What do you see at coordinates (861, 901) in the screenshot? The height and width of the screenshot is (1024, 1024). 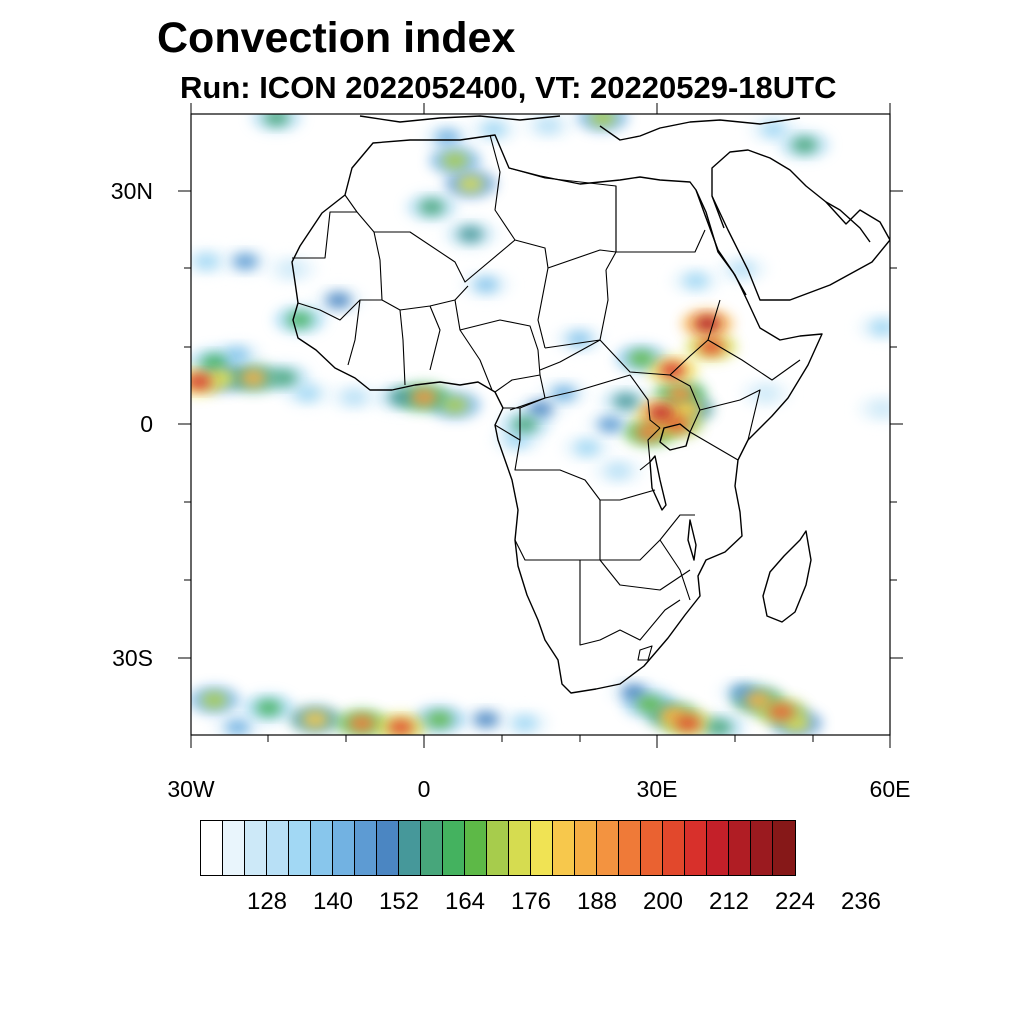 I see `colorbar-tick-label: 236` at bounding box center [861, 901].